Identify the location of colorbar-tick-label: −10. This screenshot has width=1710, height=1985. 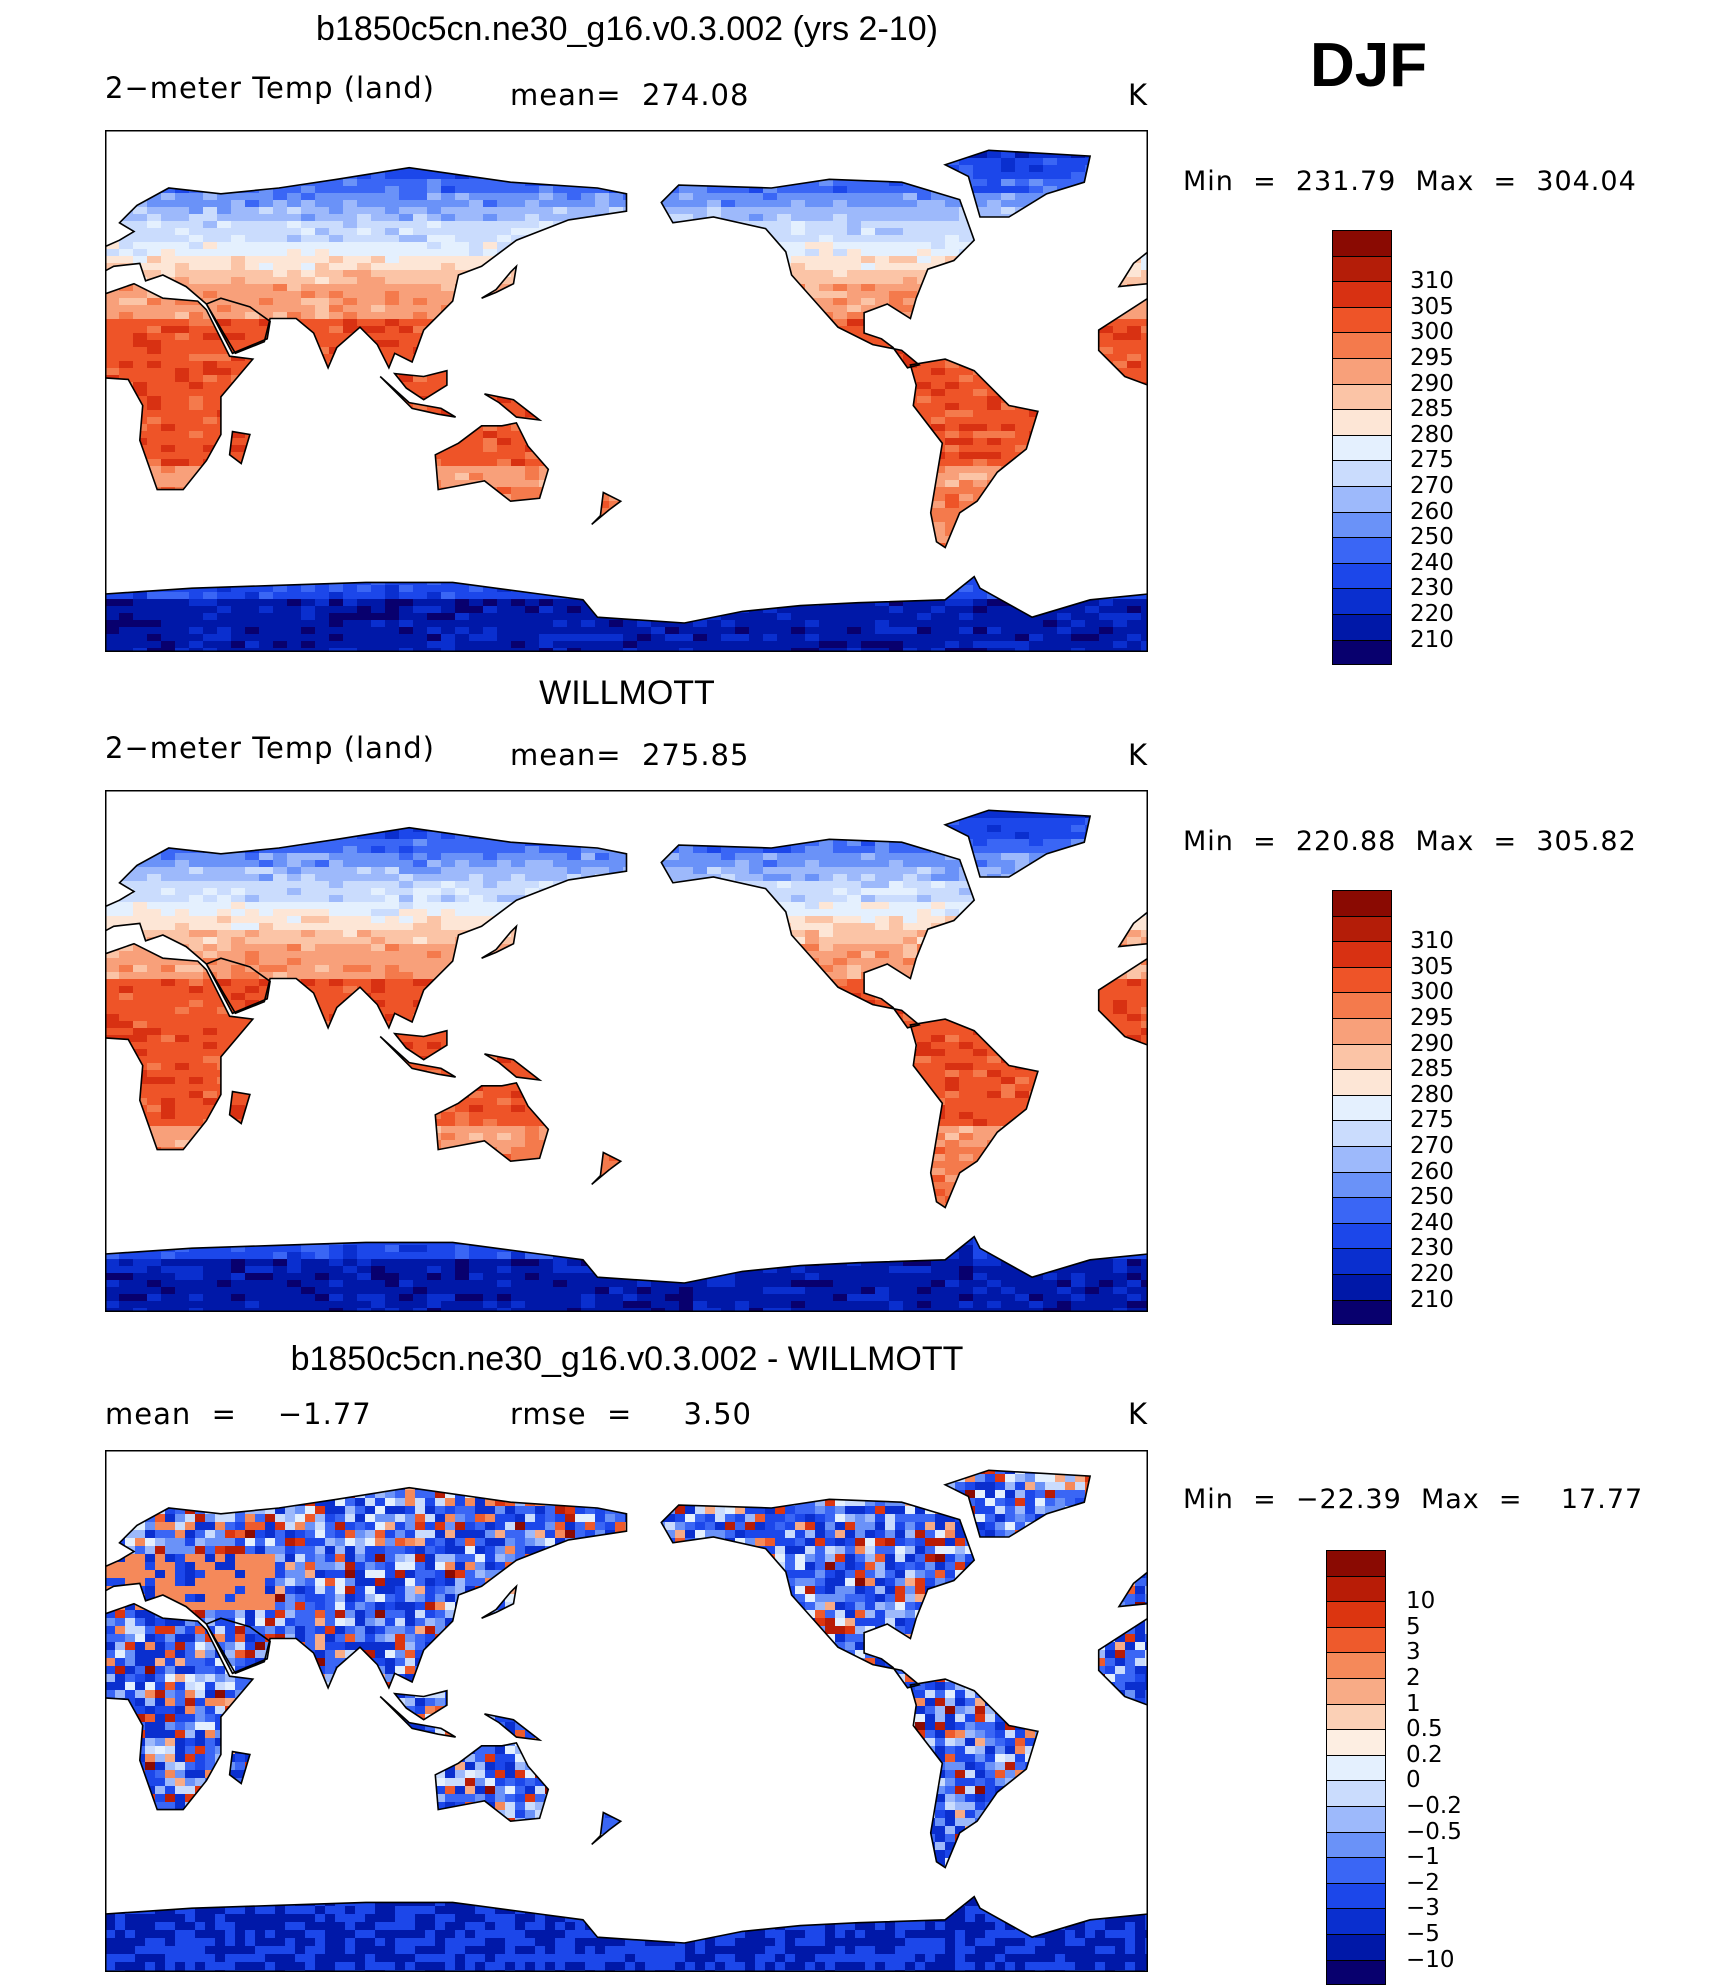
(1430, 1960).